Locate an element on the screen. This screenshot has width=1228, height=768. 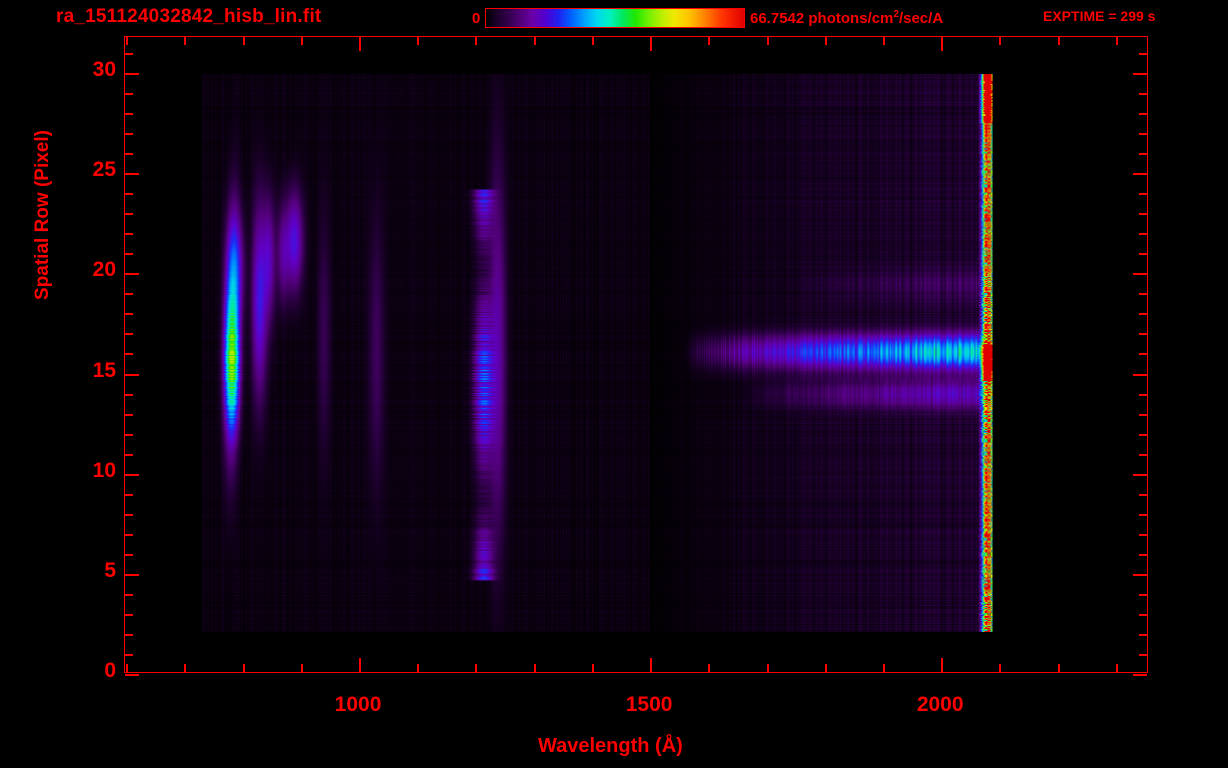
exptime-label: EXPTIME = 299 s is located at coordinates (1099, 16).